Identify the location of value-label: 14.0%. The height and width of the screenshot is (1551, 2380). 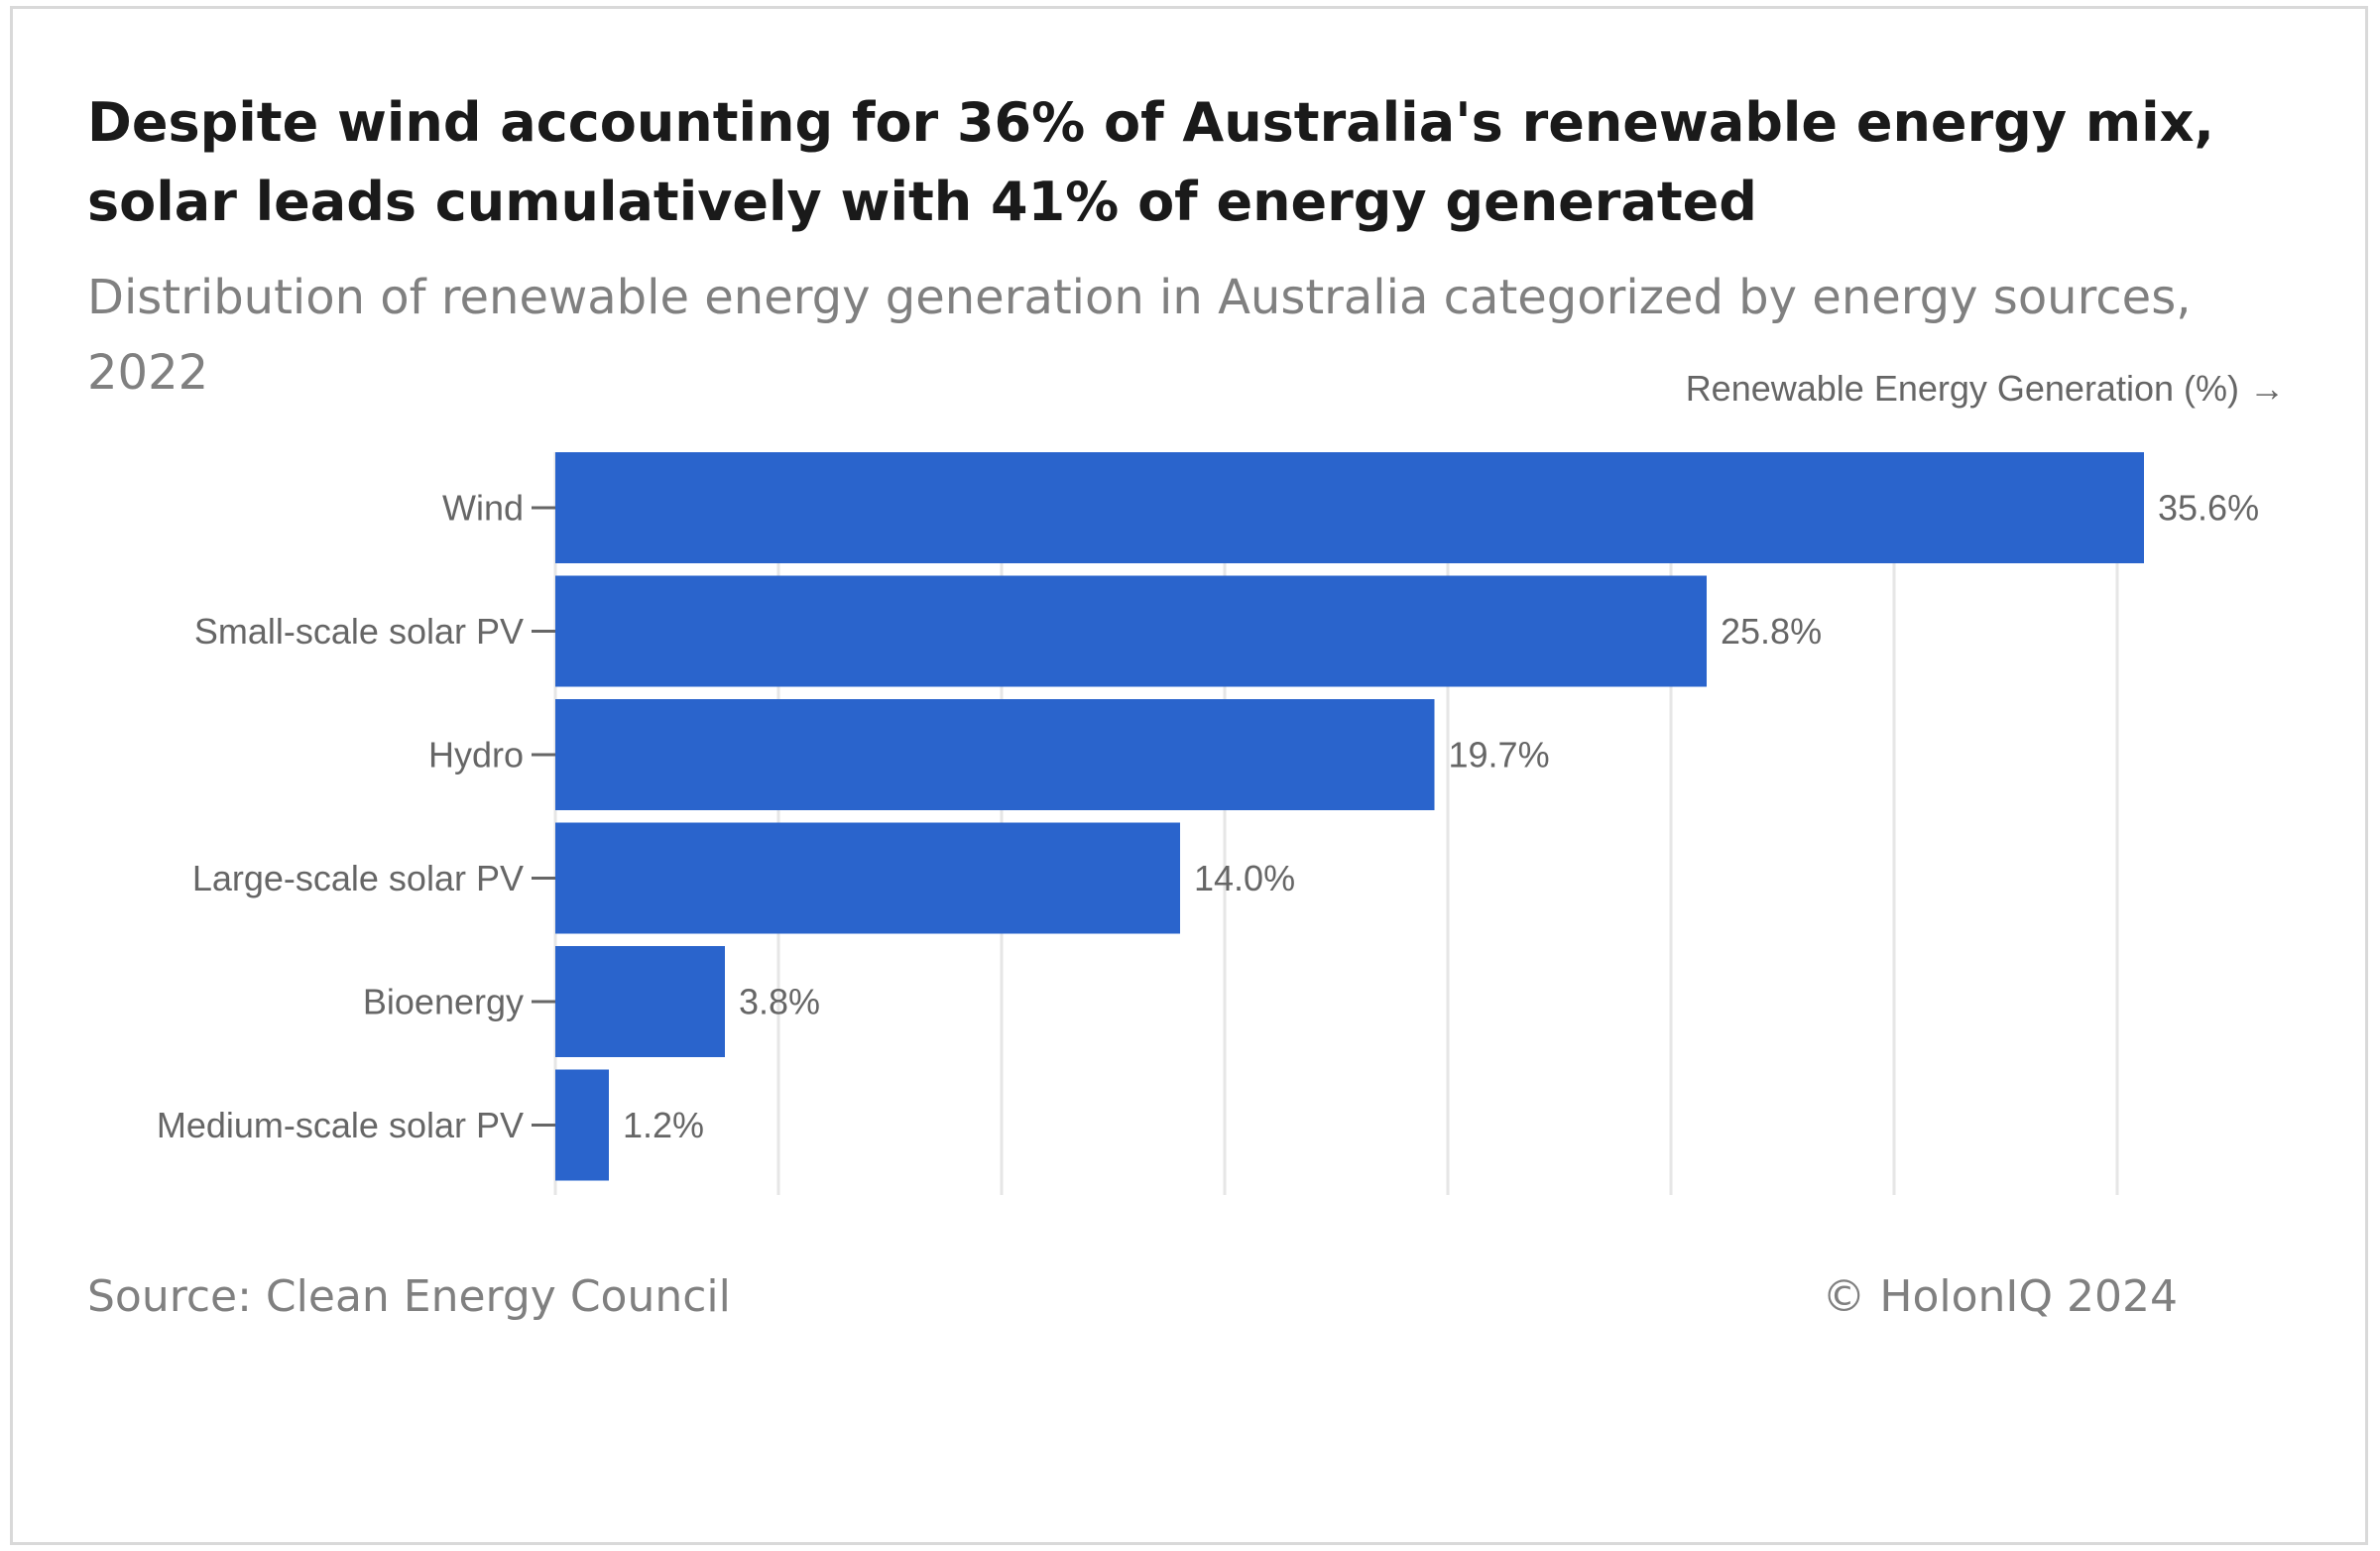
(1244, 878).